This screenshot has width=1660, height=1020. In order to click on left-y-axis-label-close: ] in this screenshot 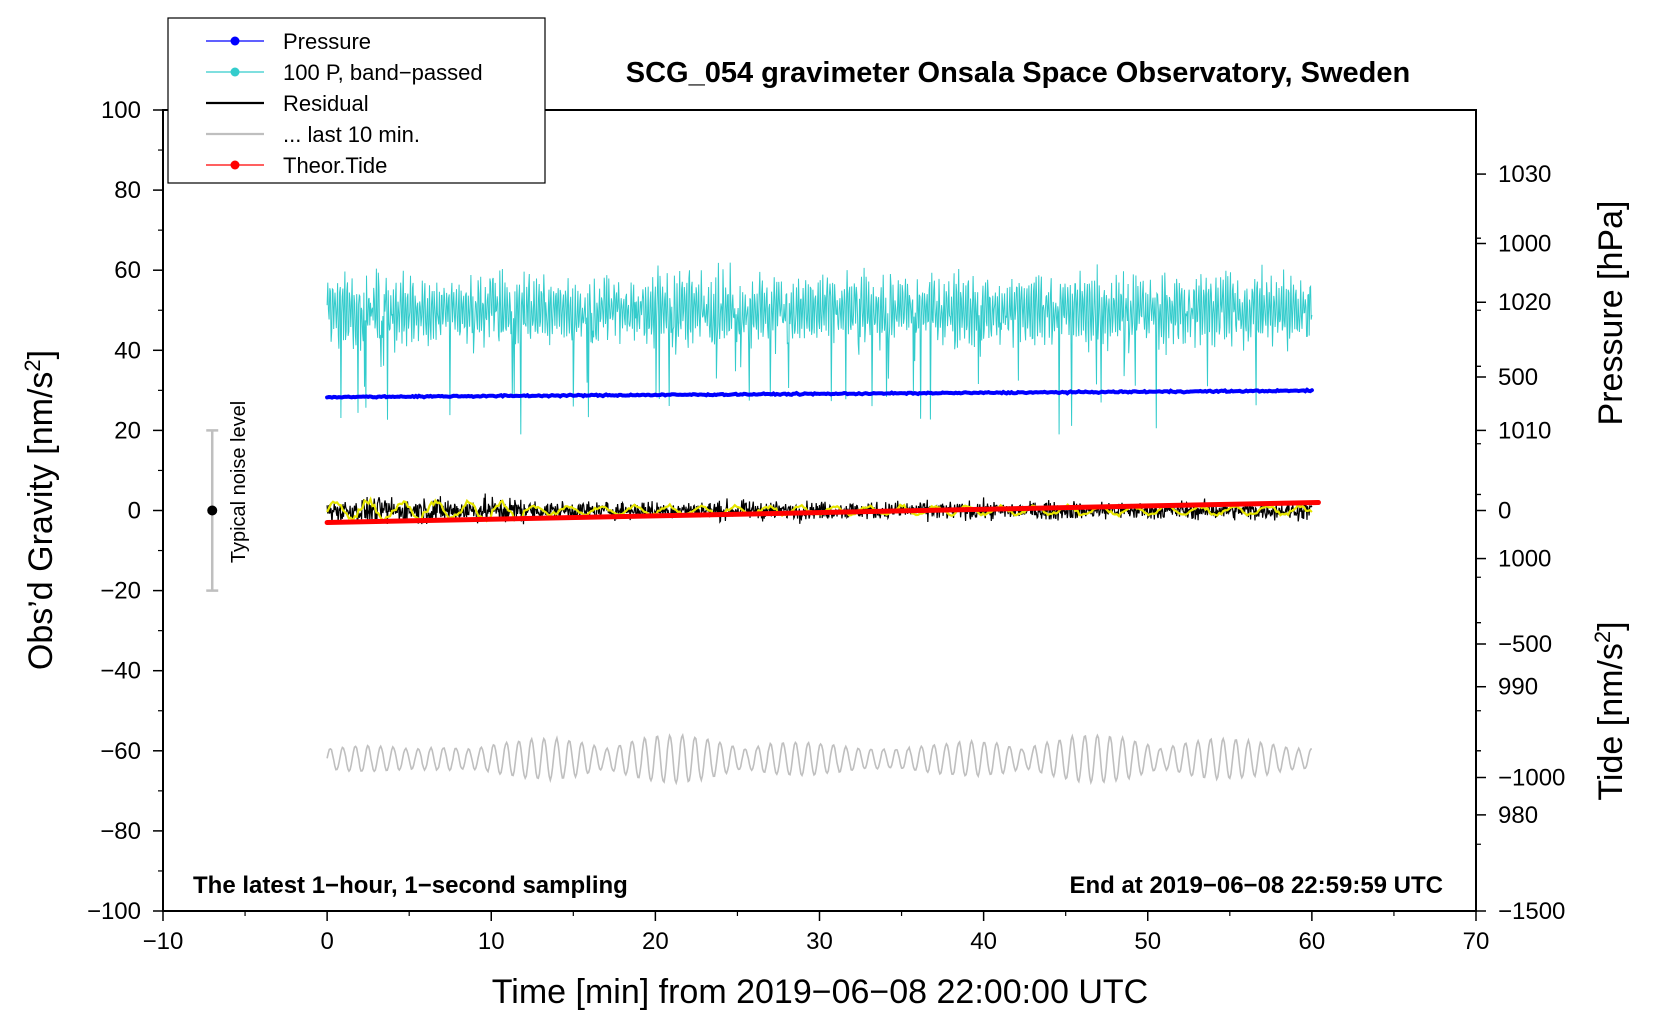, I will do `click(41, 354)`.